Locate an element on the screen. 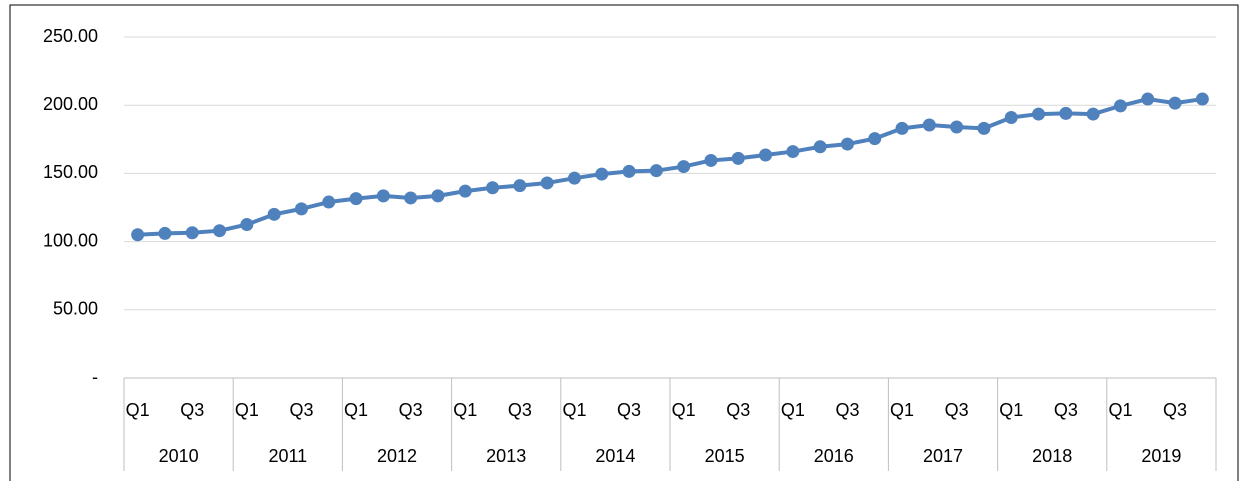 The image size is (1249, 481). y-tick-label: - is located at coordinates (95, 377).